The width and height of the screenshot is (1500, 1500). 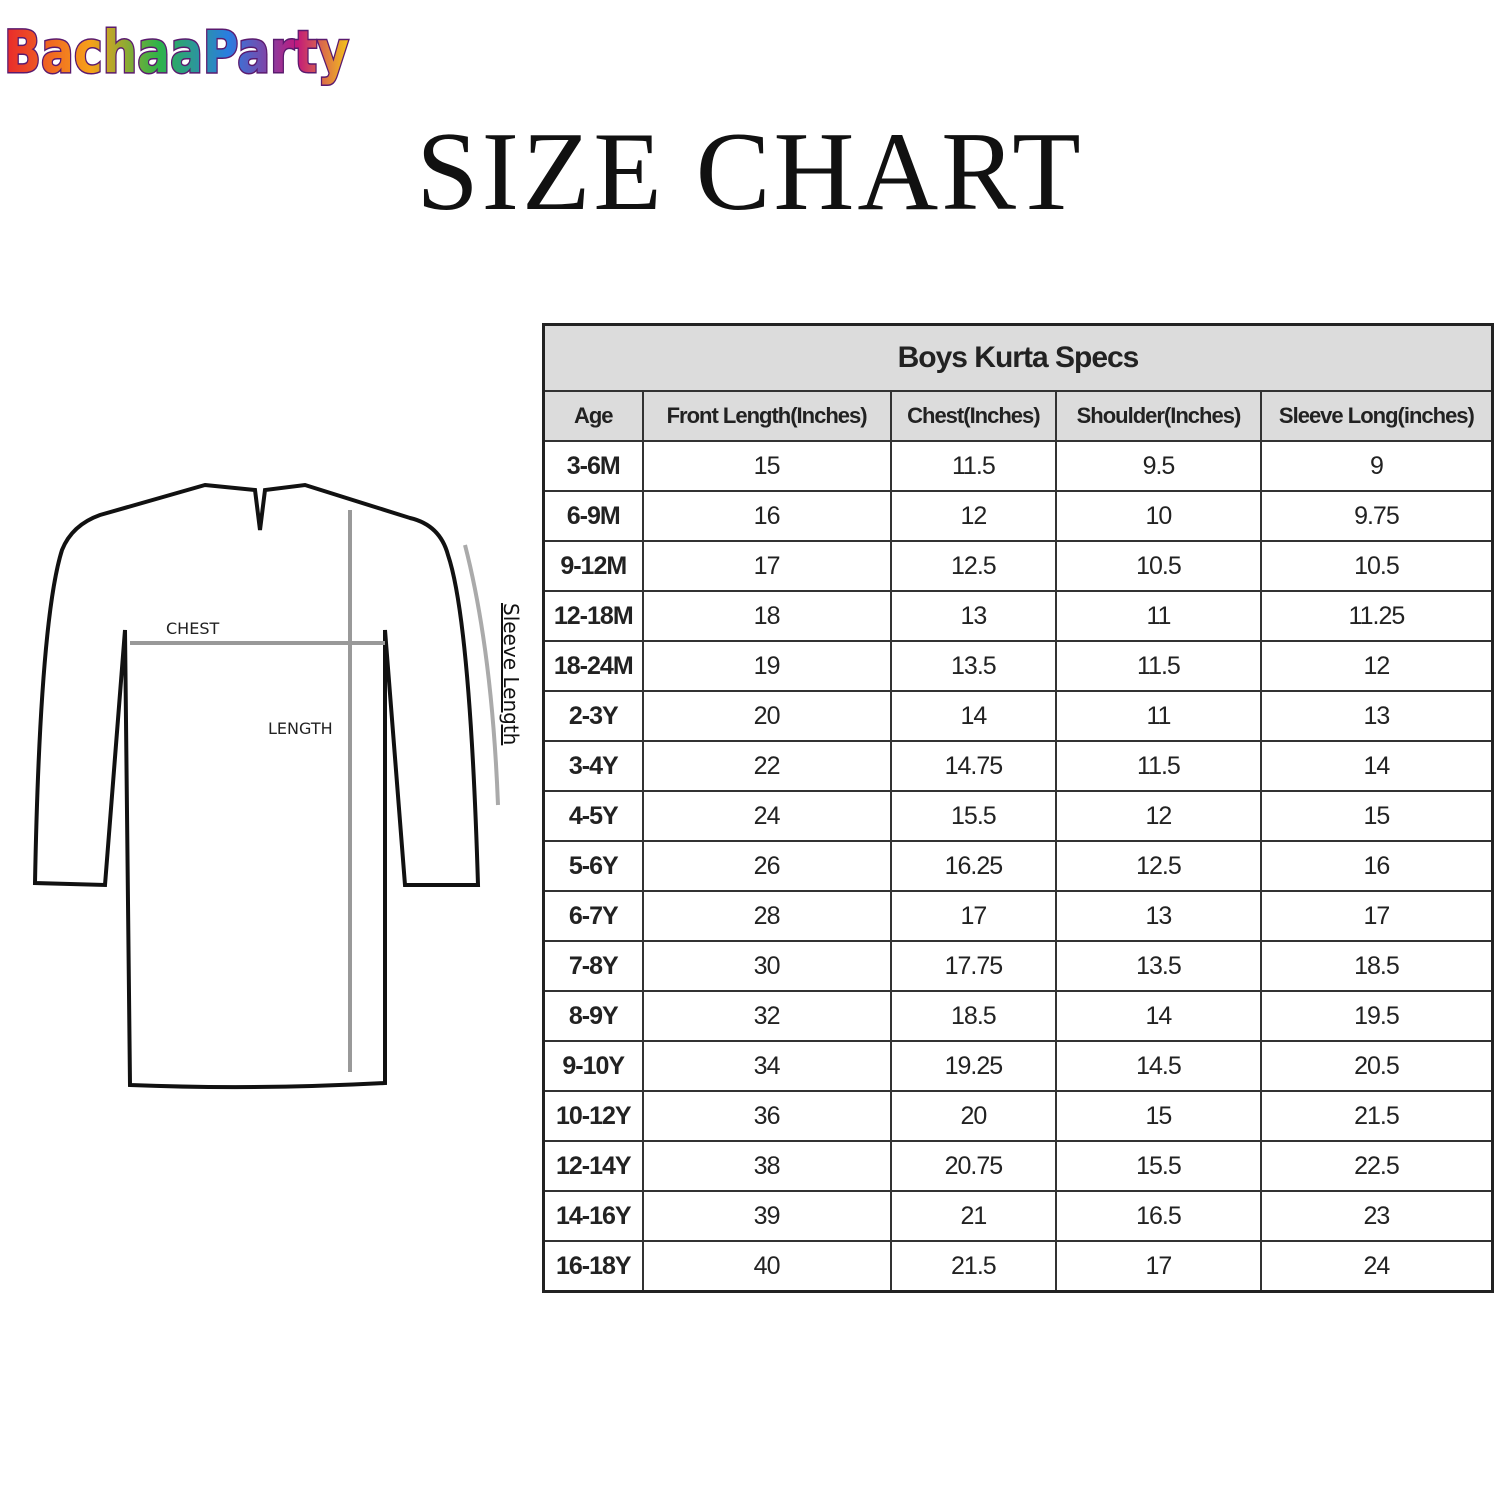 I want to click on age-cell: 18-24M, so click(x=593, y=666).